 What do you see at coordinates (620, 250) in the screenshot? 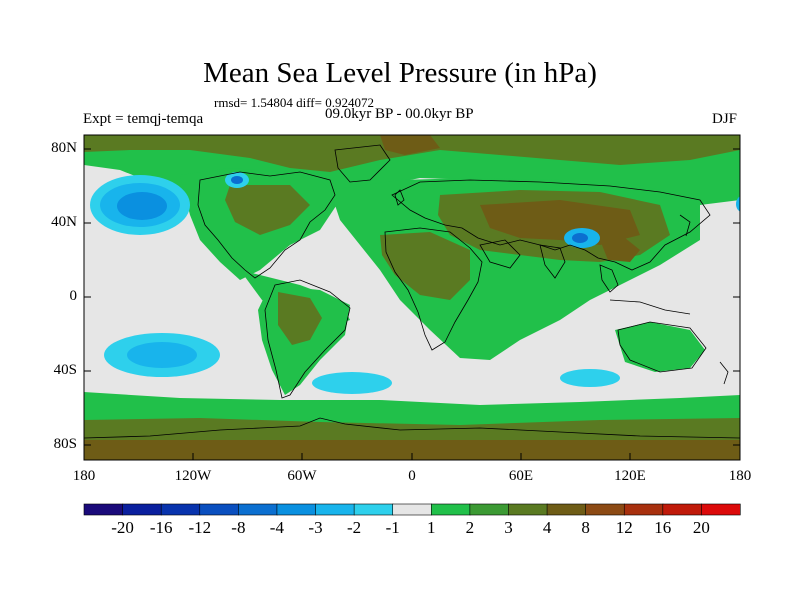
I see `field-tibet-brown` at bounding box center [620, 250].